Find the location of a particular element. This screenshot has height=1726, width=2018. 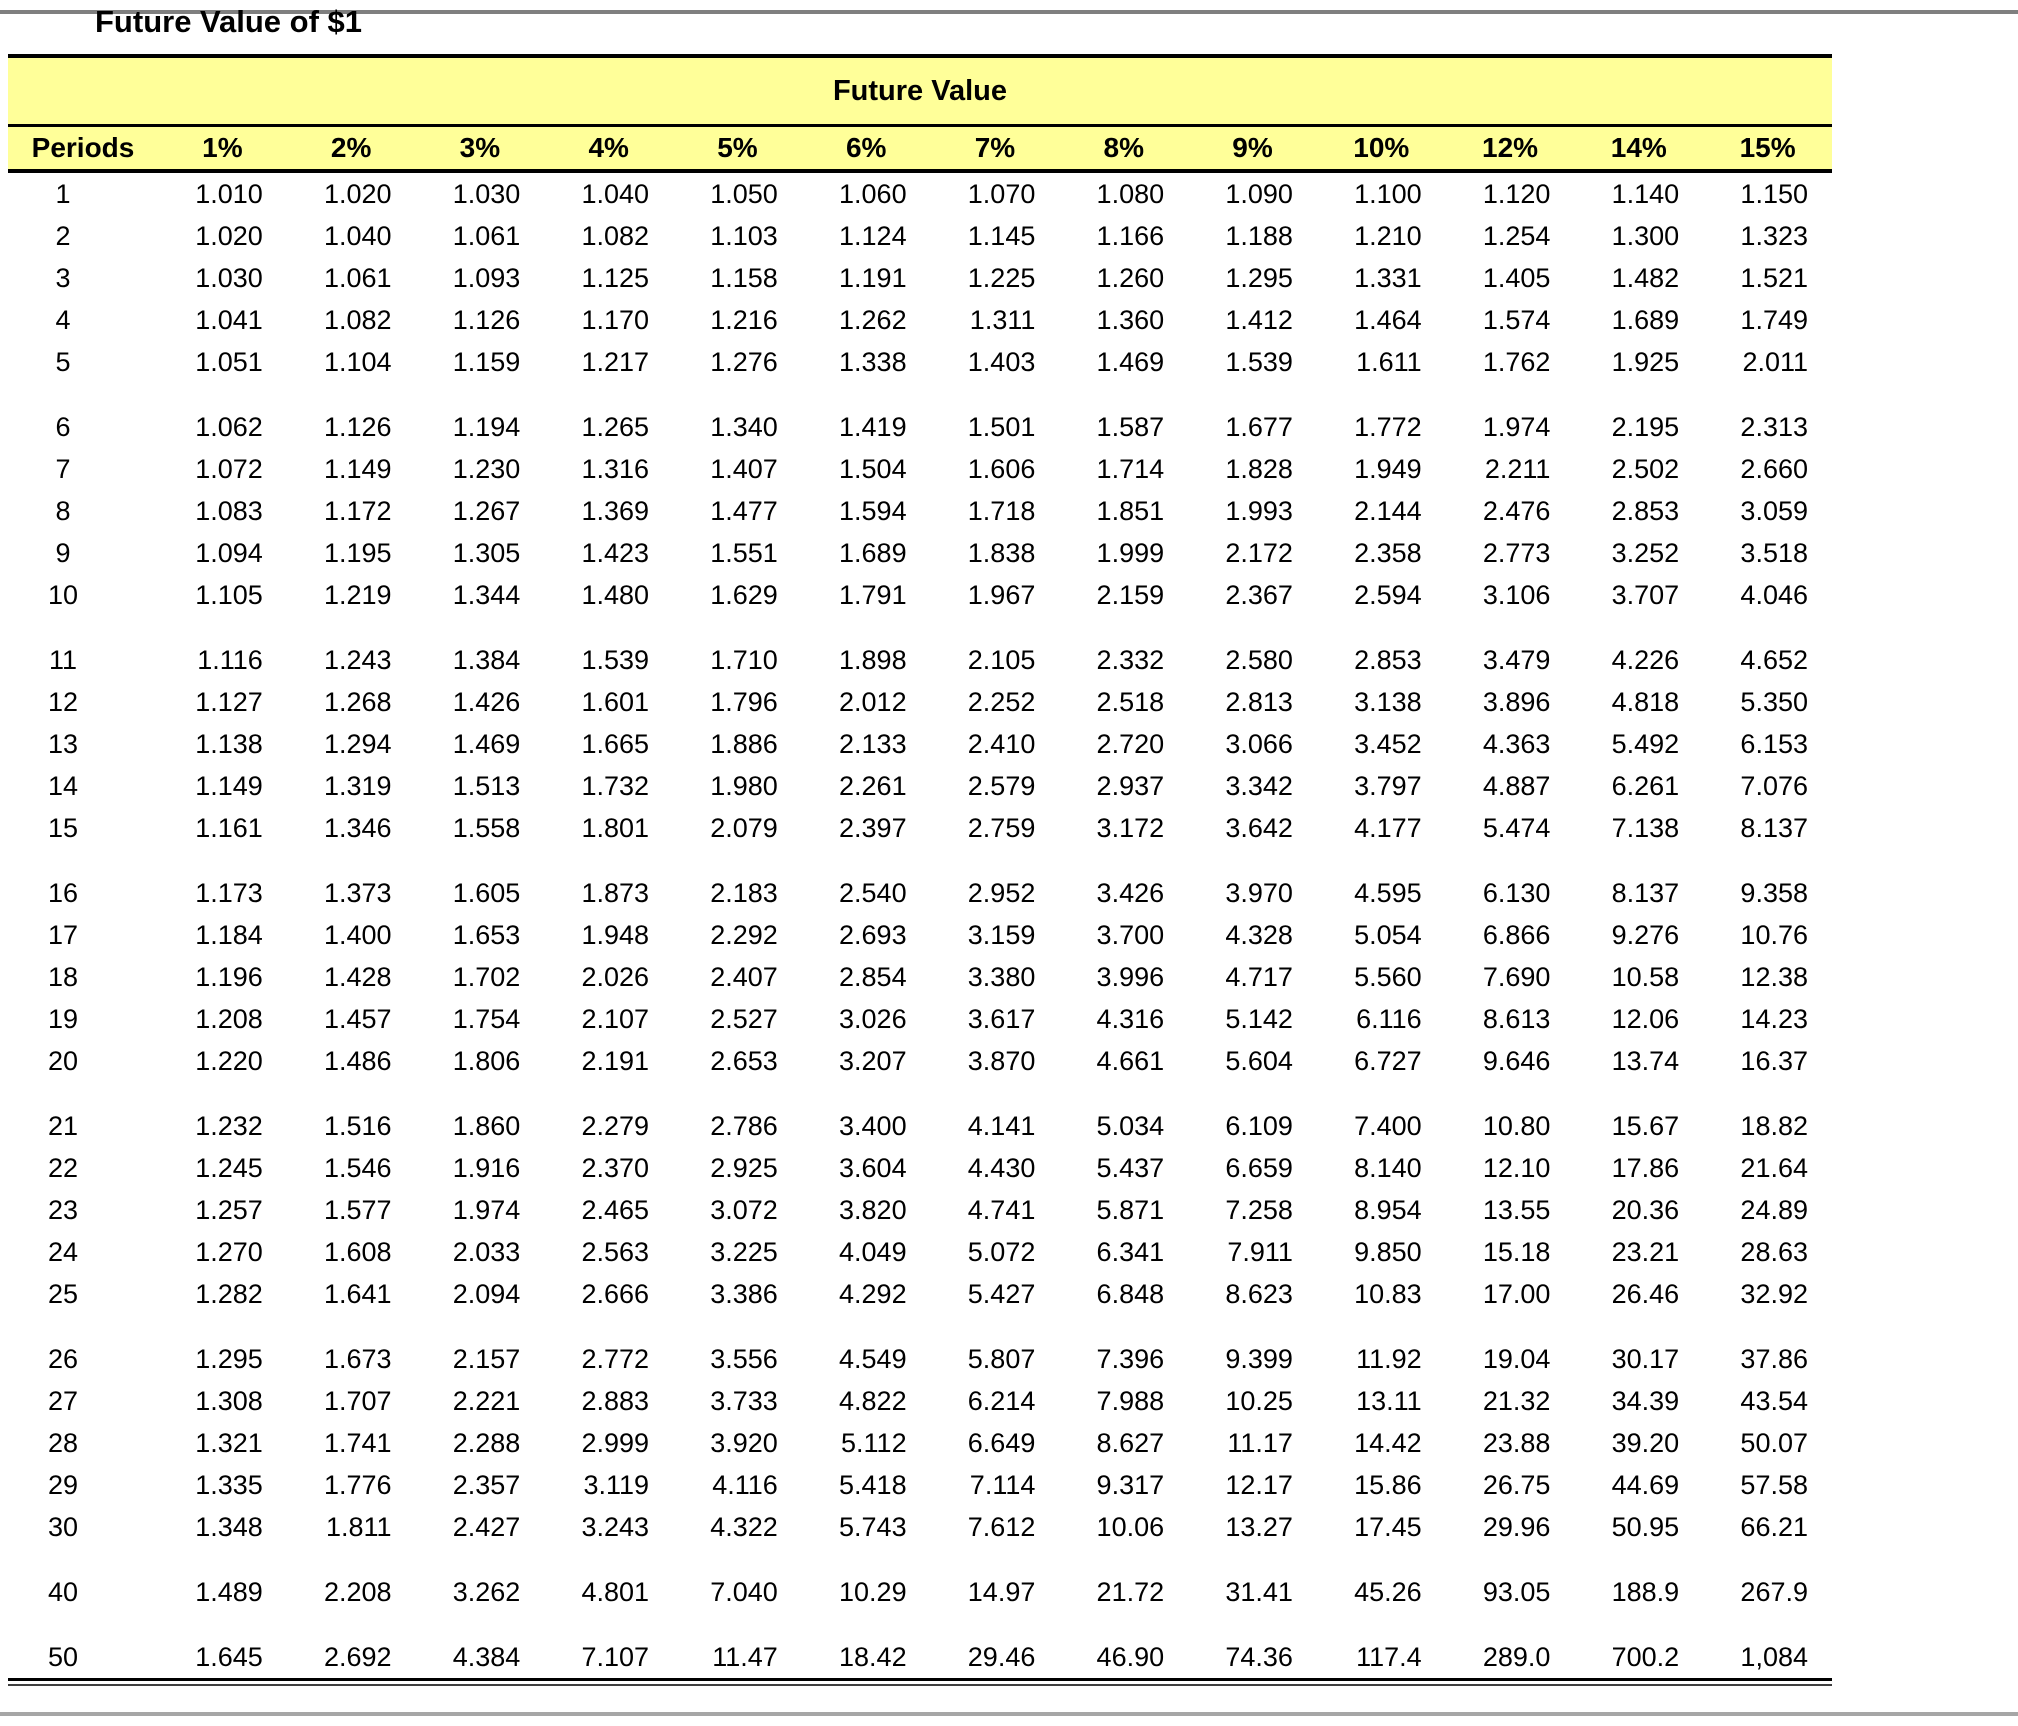

value-cell: 2.853 is located at coordinates (1645, 510).